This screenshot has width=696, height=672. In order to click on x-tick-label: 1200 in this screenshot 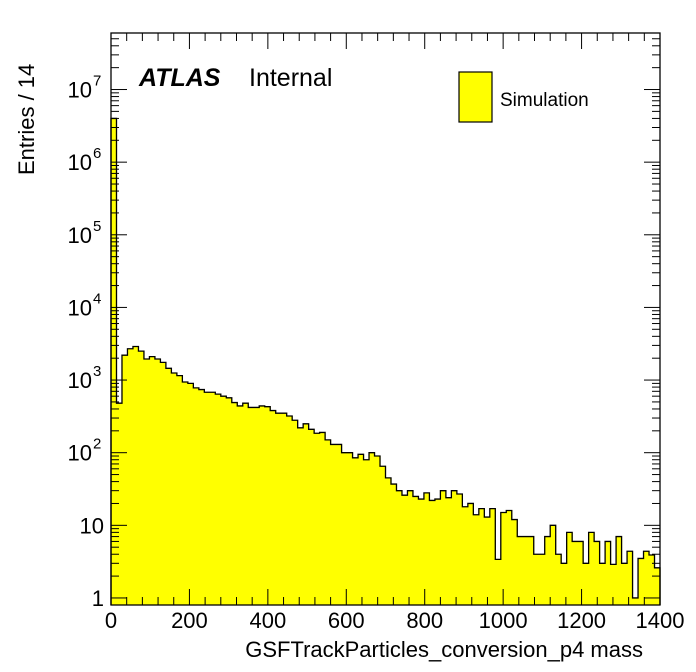, I will do `click(581, 620)`.